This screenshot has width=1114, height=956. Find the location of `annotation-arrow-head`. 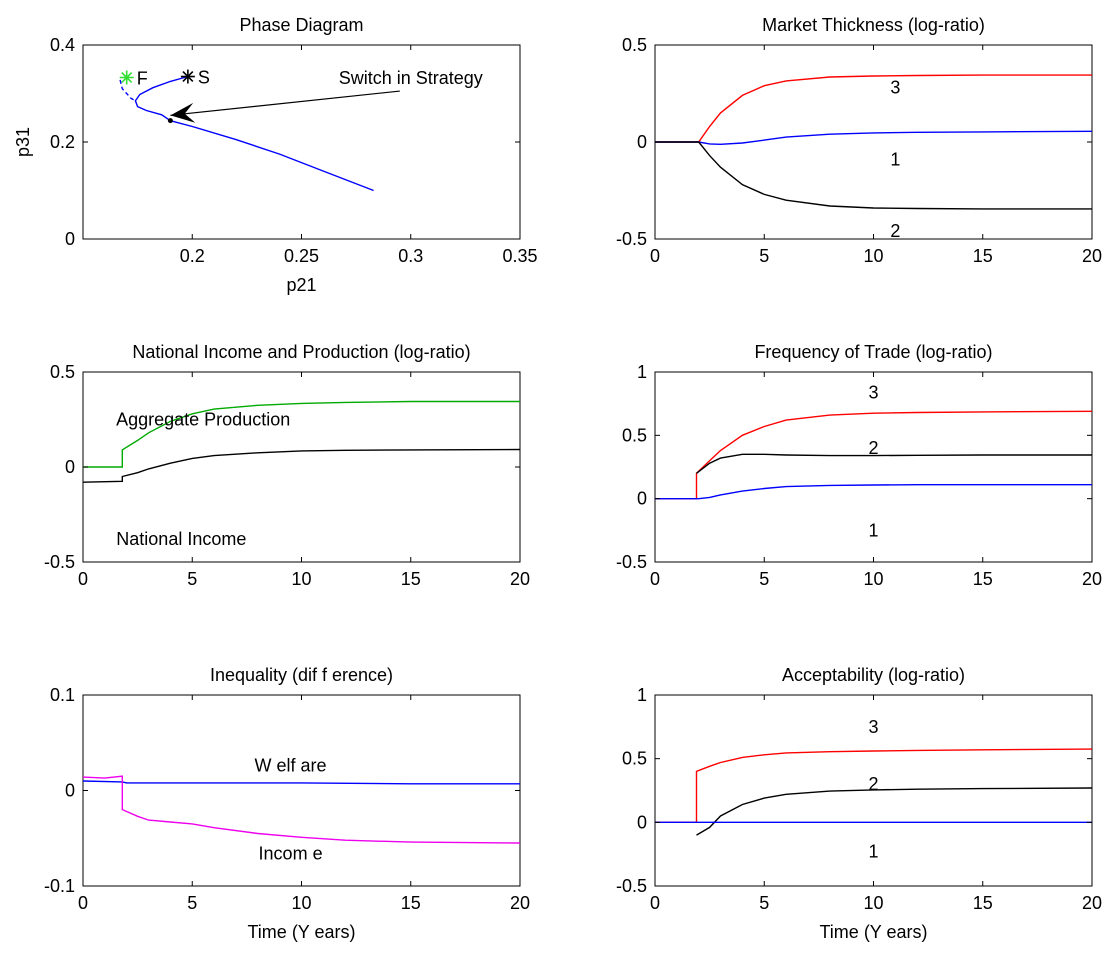

annotation-arrow-head is located at coordinates (183, 112).